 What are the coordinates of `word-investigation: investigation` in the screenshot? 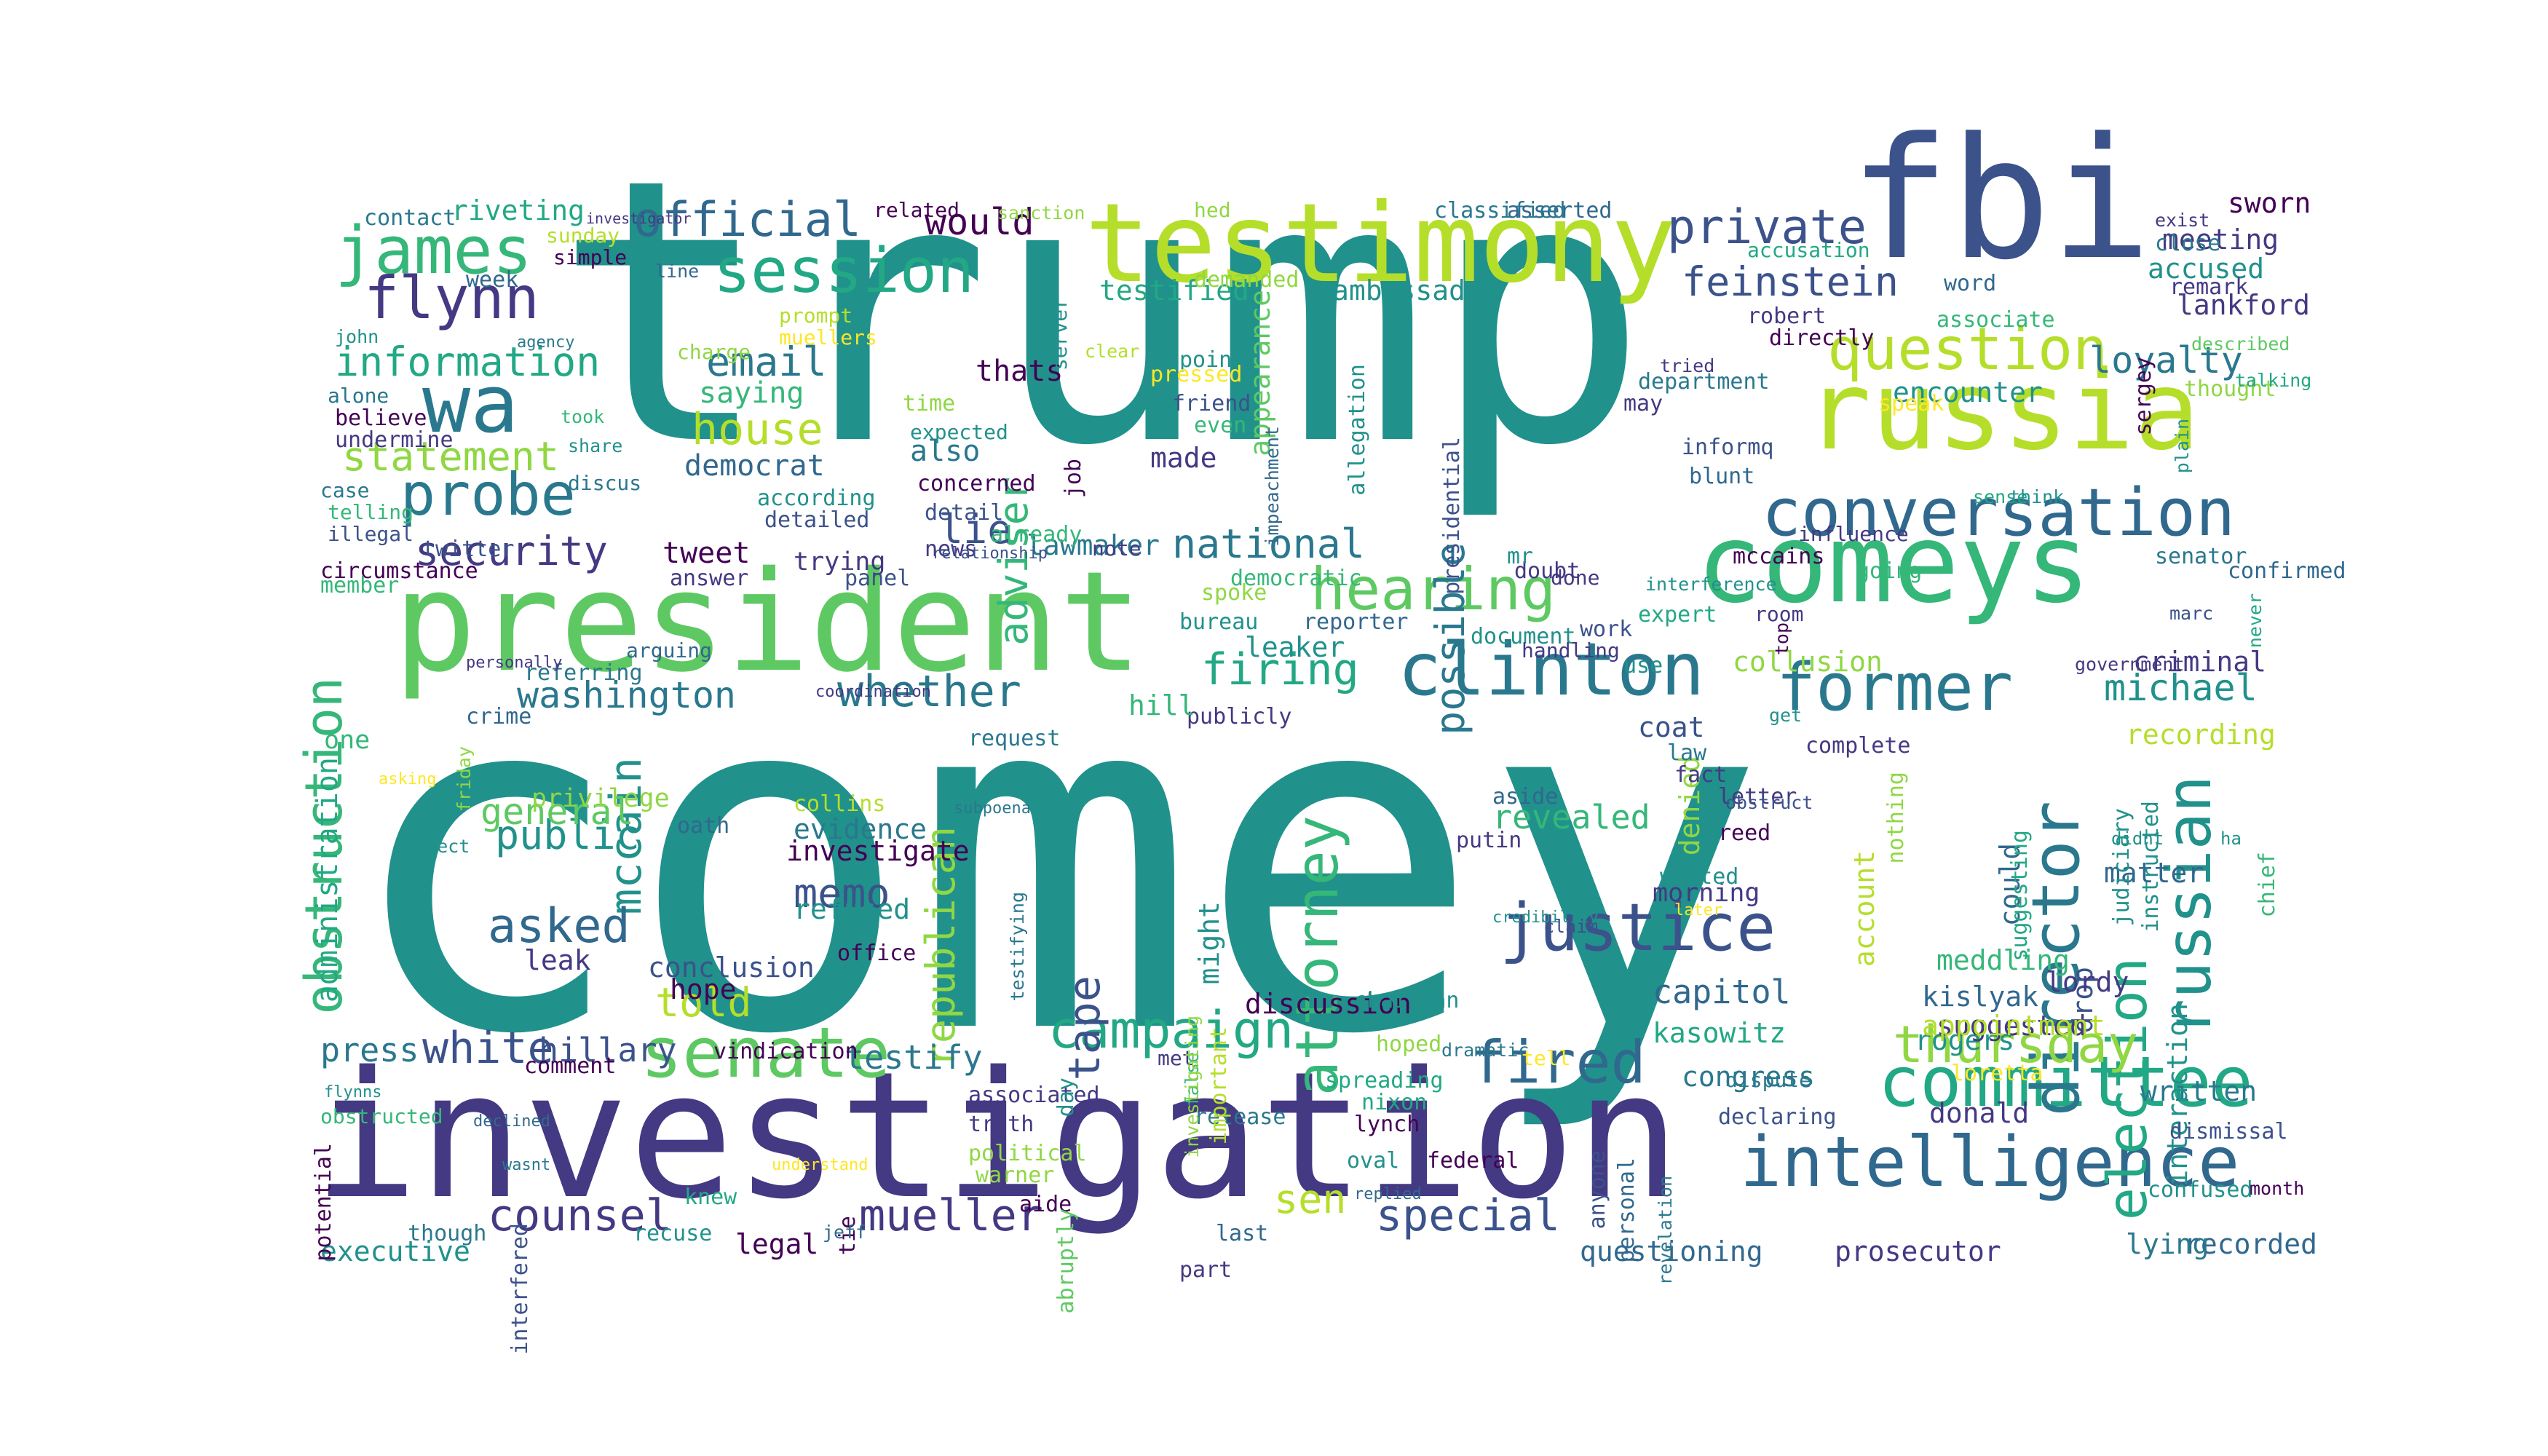 It's located at (997, 1136).